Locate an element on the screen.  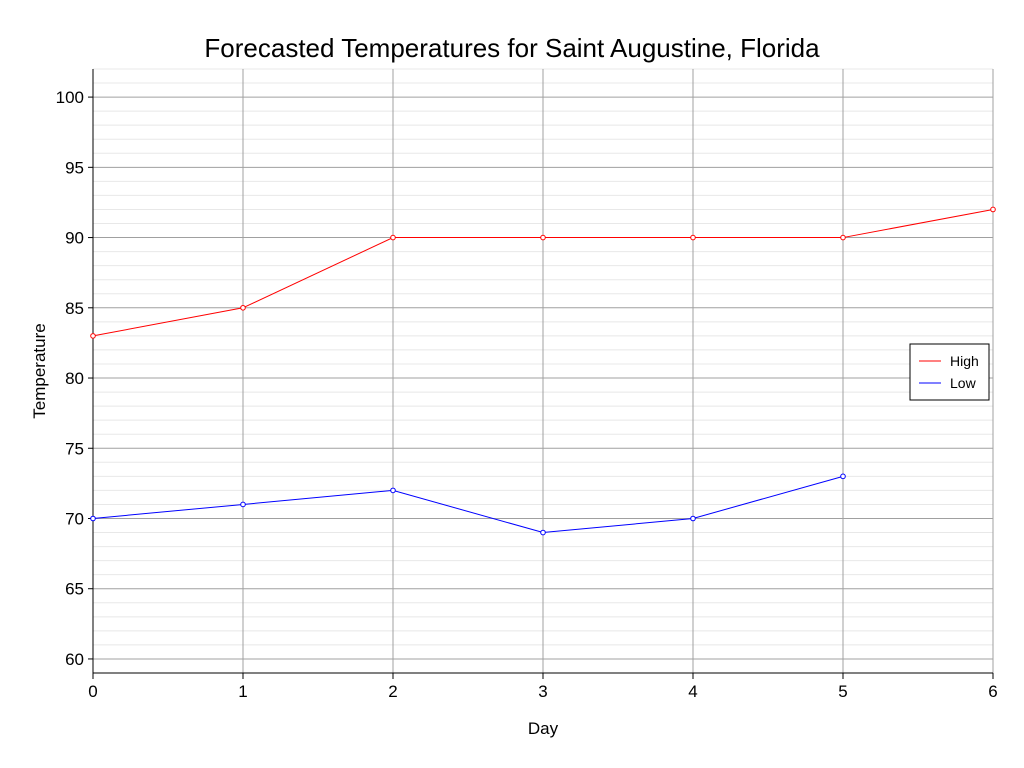
y-tick-label: 90 is located at coordinates (74, 238).